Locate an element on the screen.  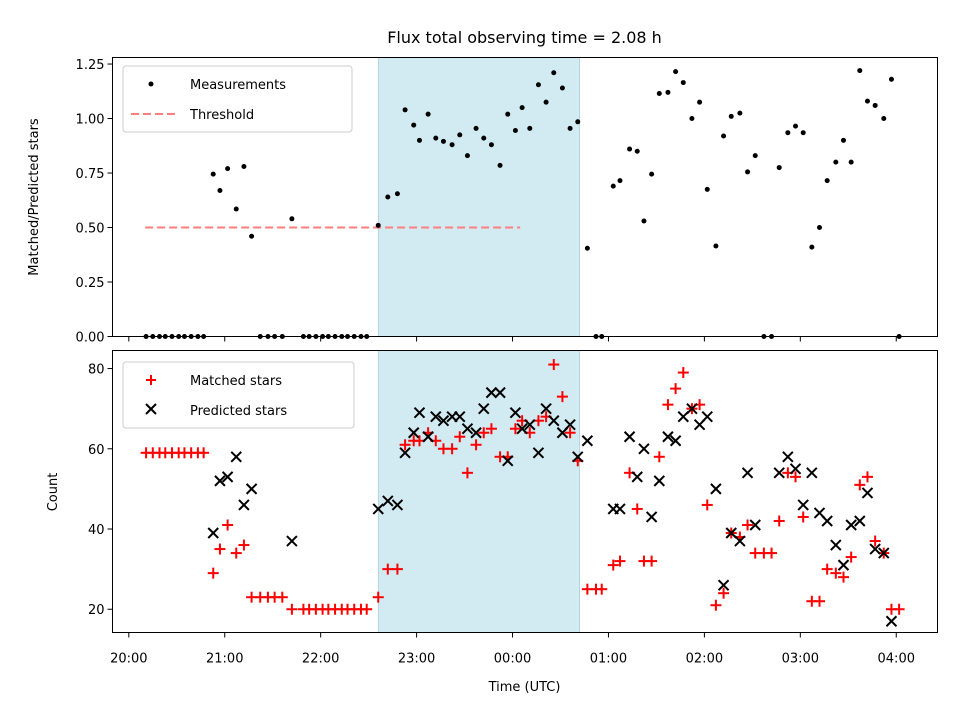
x-axis-label: Time (UTC) is located at coordinates (524, 687).